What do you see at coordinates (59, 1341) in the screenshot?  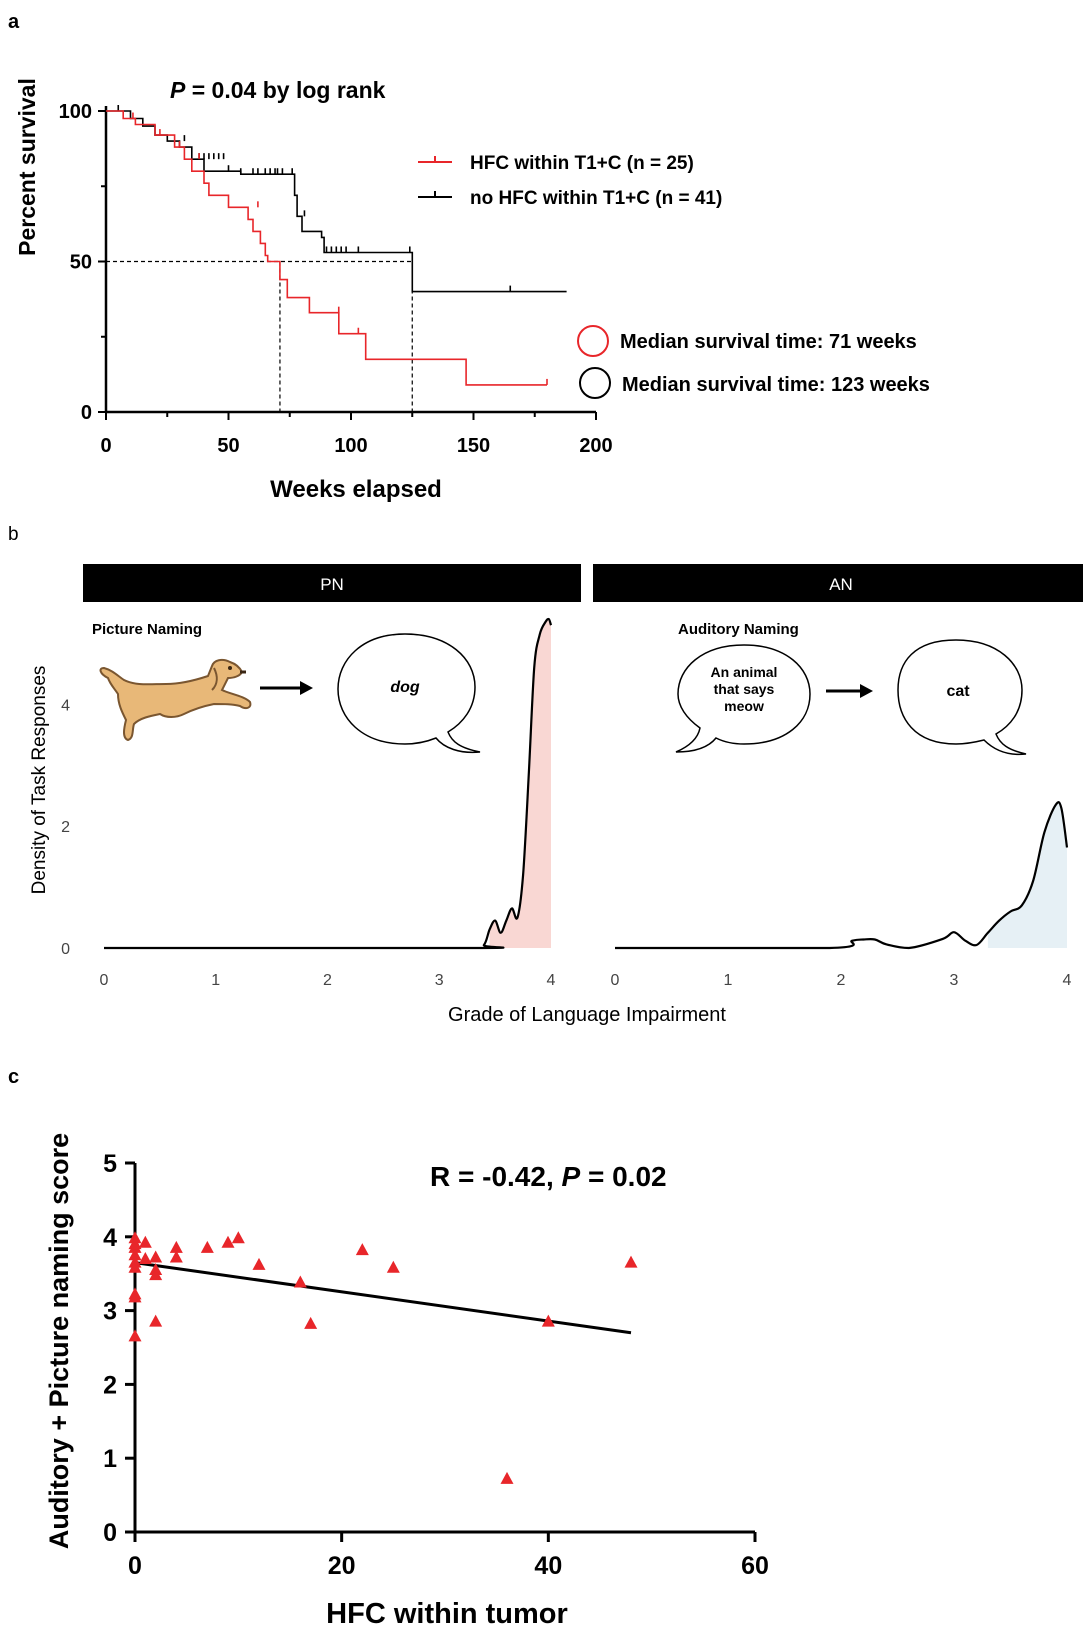 I see `scatter-y-axis-label: Auditory + Picture naming score` at bounding box center [59, 1341].